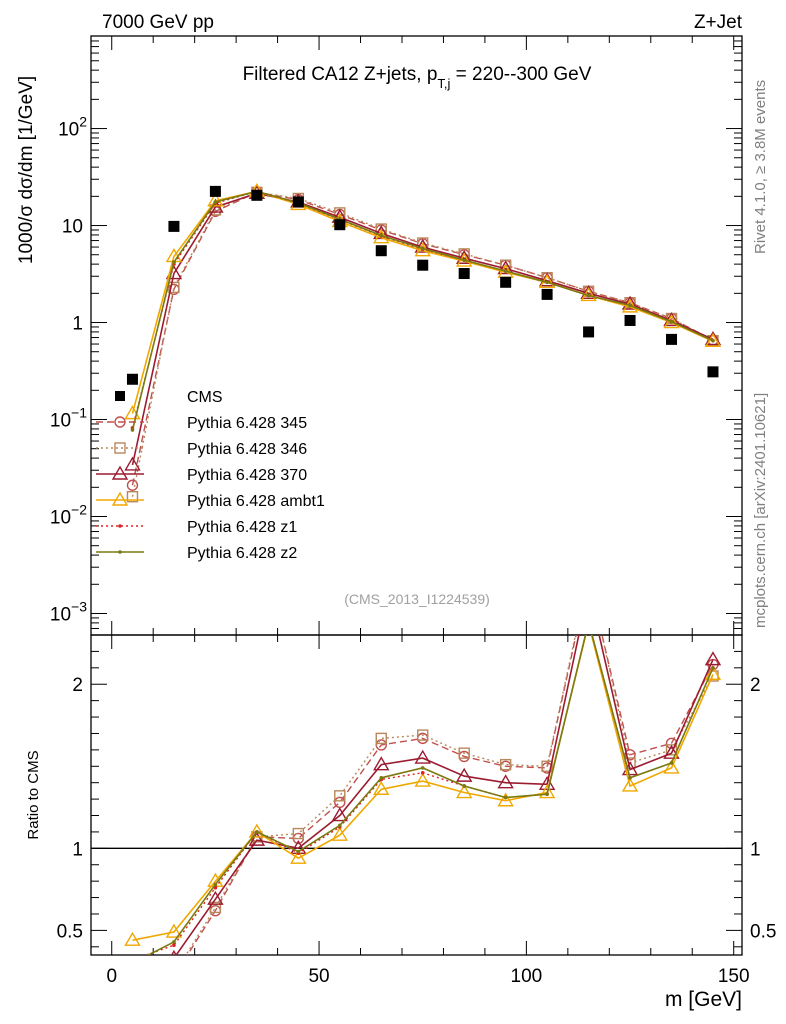  What do you see at coordinates (70, 931) in the screenshot?
I see `ratio-tick-label: 0.5` at bounding box center [70, 931].